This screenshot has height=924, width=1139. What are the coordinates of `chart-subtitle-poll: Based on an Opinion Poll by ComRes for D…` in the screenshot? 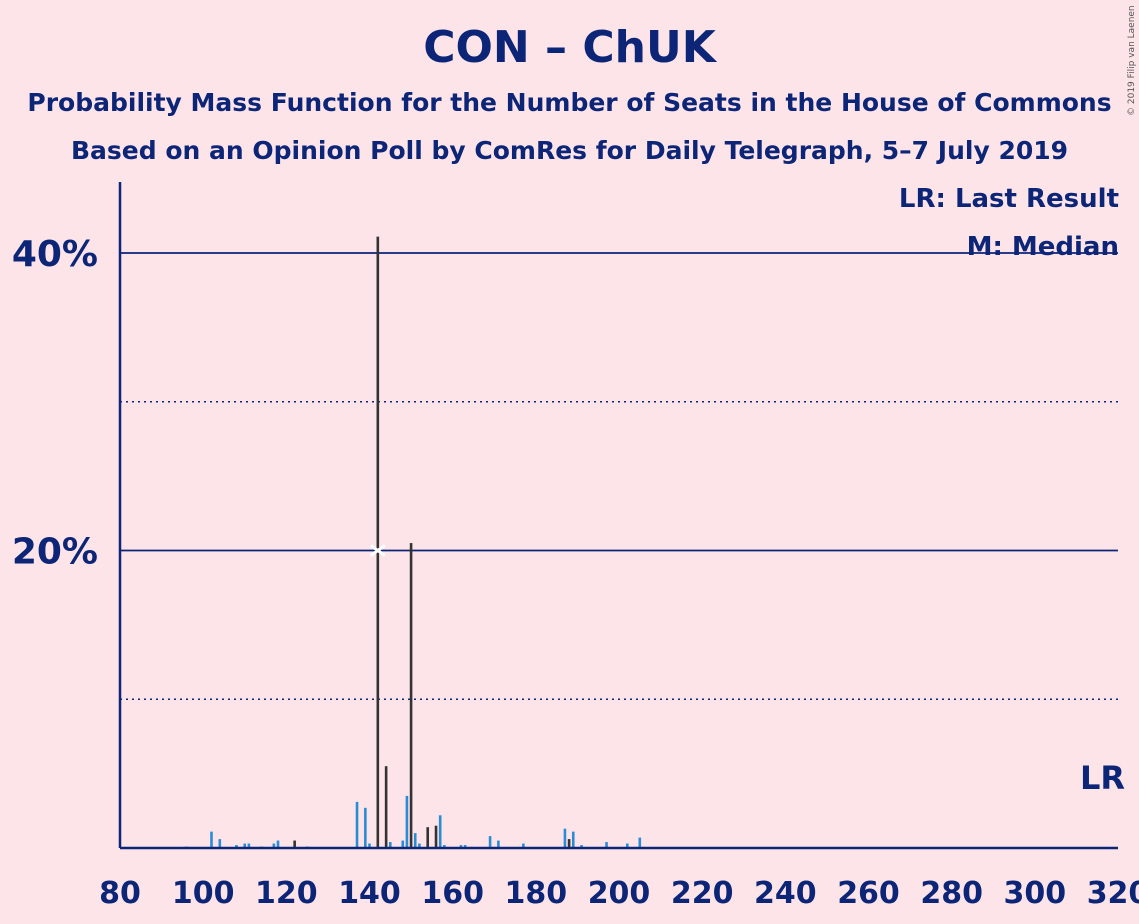 It's located at (569, 150).